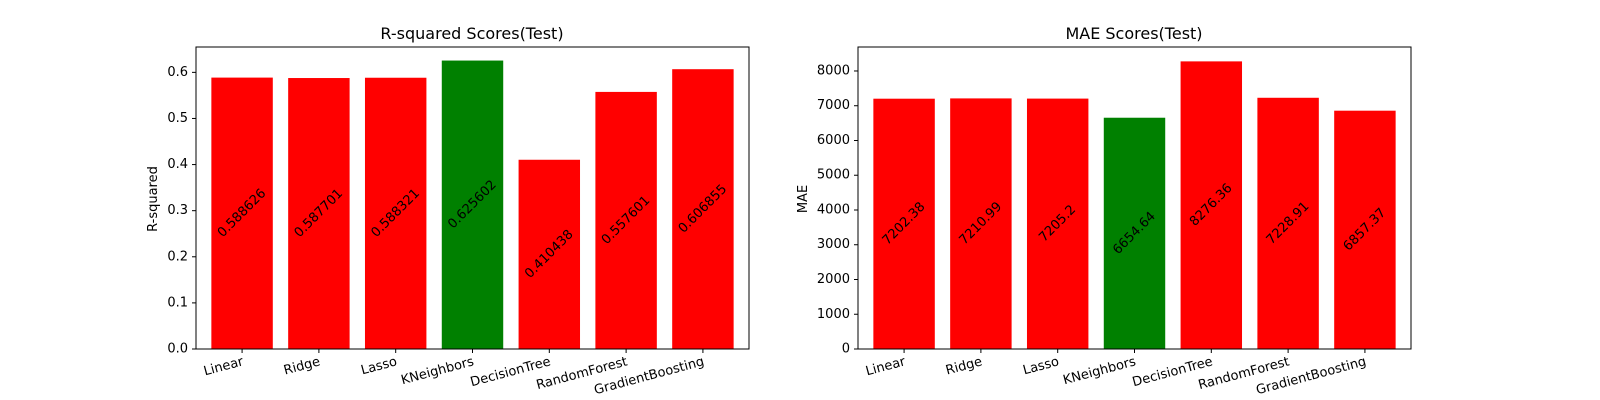 The image size is (1600, 400). I want to click on y-tick-label: 1000, so click(833, 314).